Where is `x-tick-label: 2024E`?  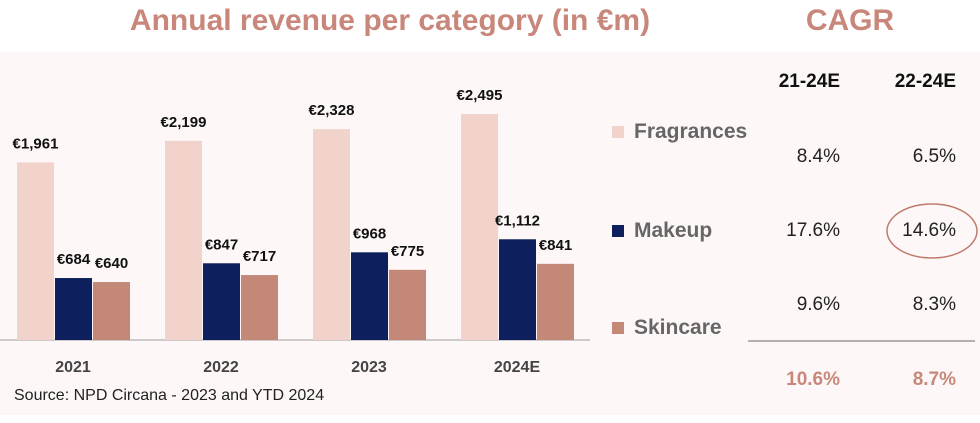 x-tick-label: 2024E is located at coordinates (517, 367).